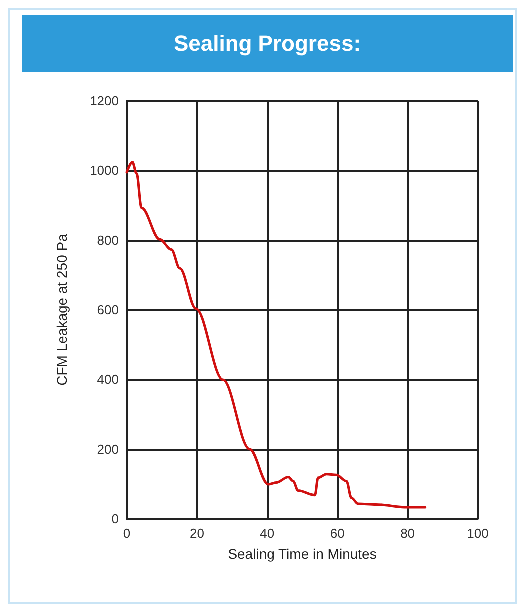 This screenshot has height=604, width=531. I want to click on y-tick-label: 600, so click(108, 310).